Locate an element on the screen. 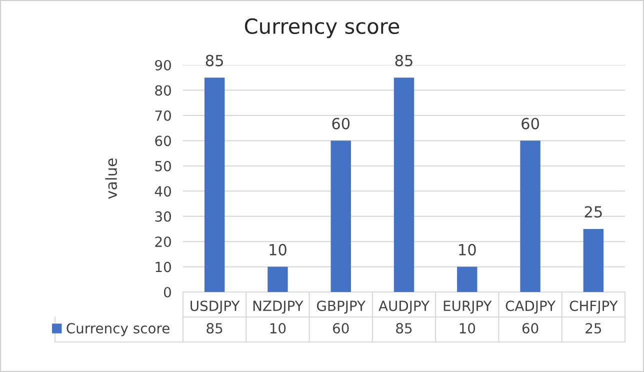  data-label: 25 is located at coordinates (594, 328).